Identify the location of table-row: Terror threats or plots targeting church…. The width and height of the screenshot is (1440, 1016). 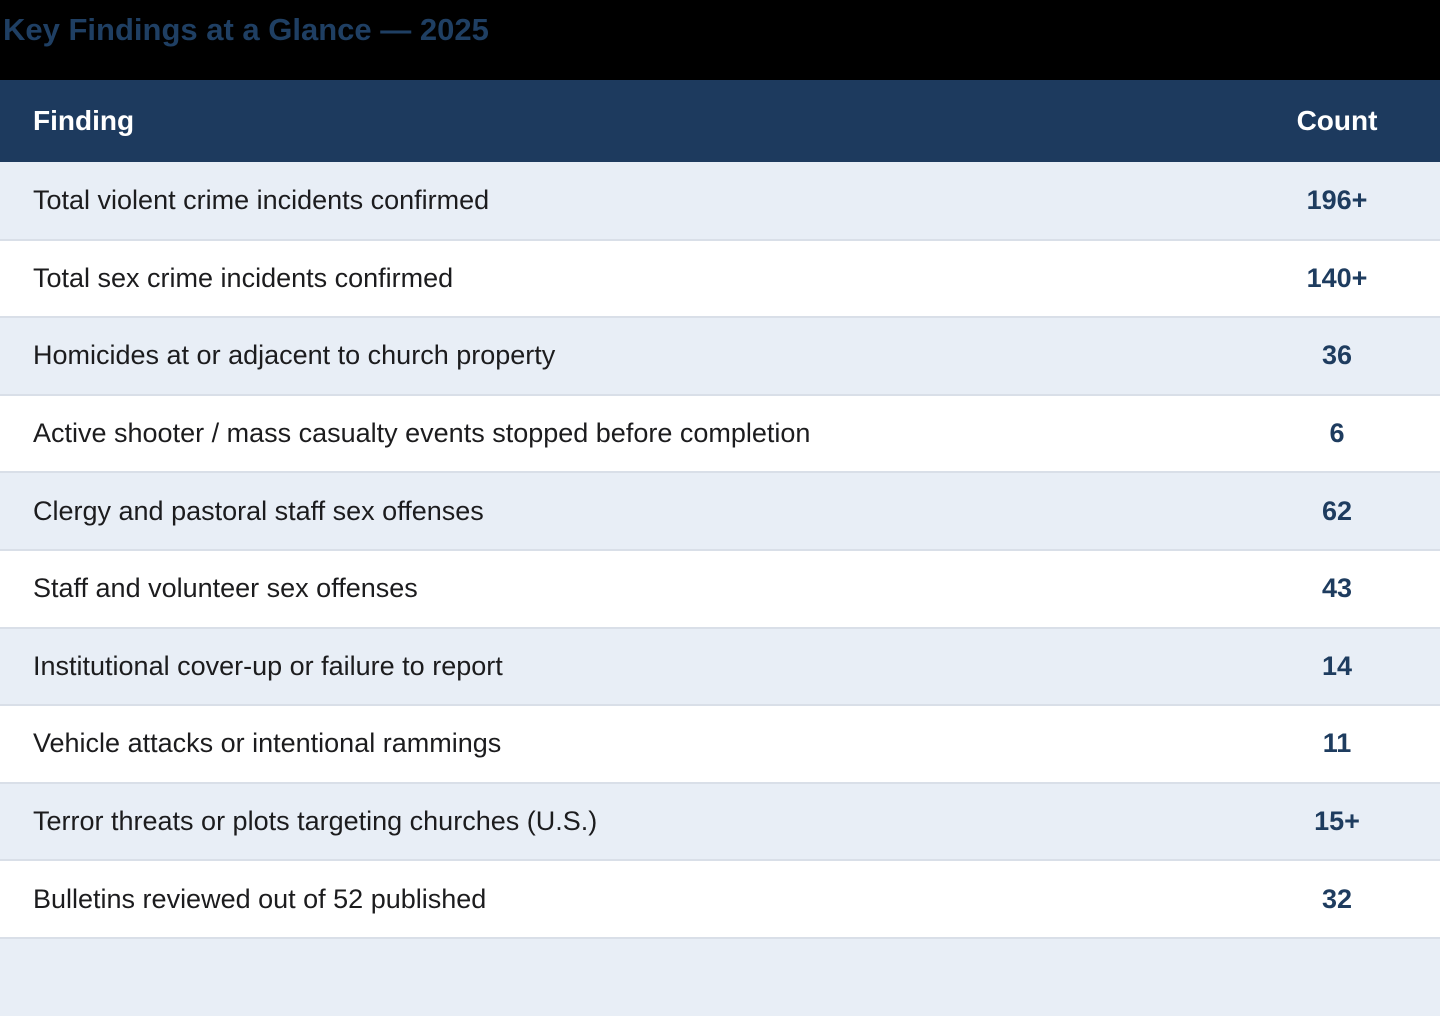
(720, 821).